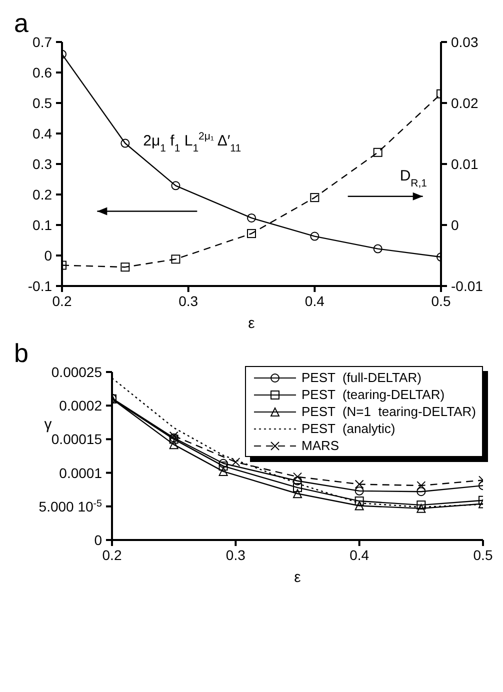  Describe the element at coordinates (42, 42) in the screenshot. I see `y-tick-label: 0.7` at that location.